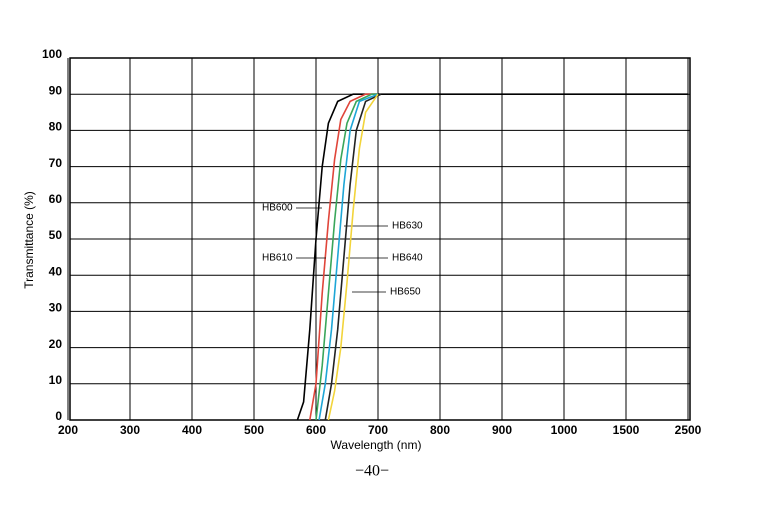 The image size is (768, 512). Describe the element at coordinates (56, 308) in the screenshot. I see `y-tick-label: 30` at that location.